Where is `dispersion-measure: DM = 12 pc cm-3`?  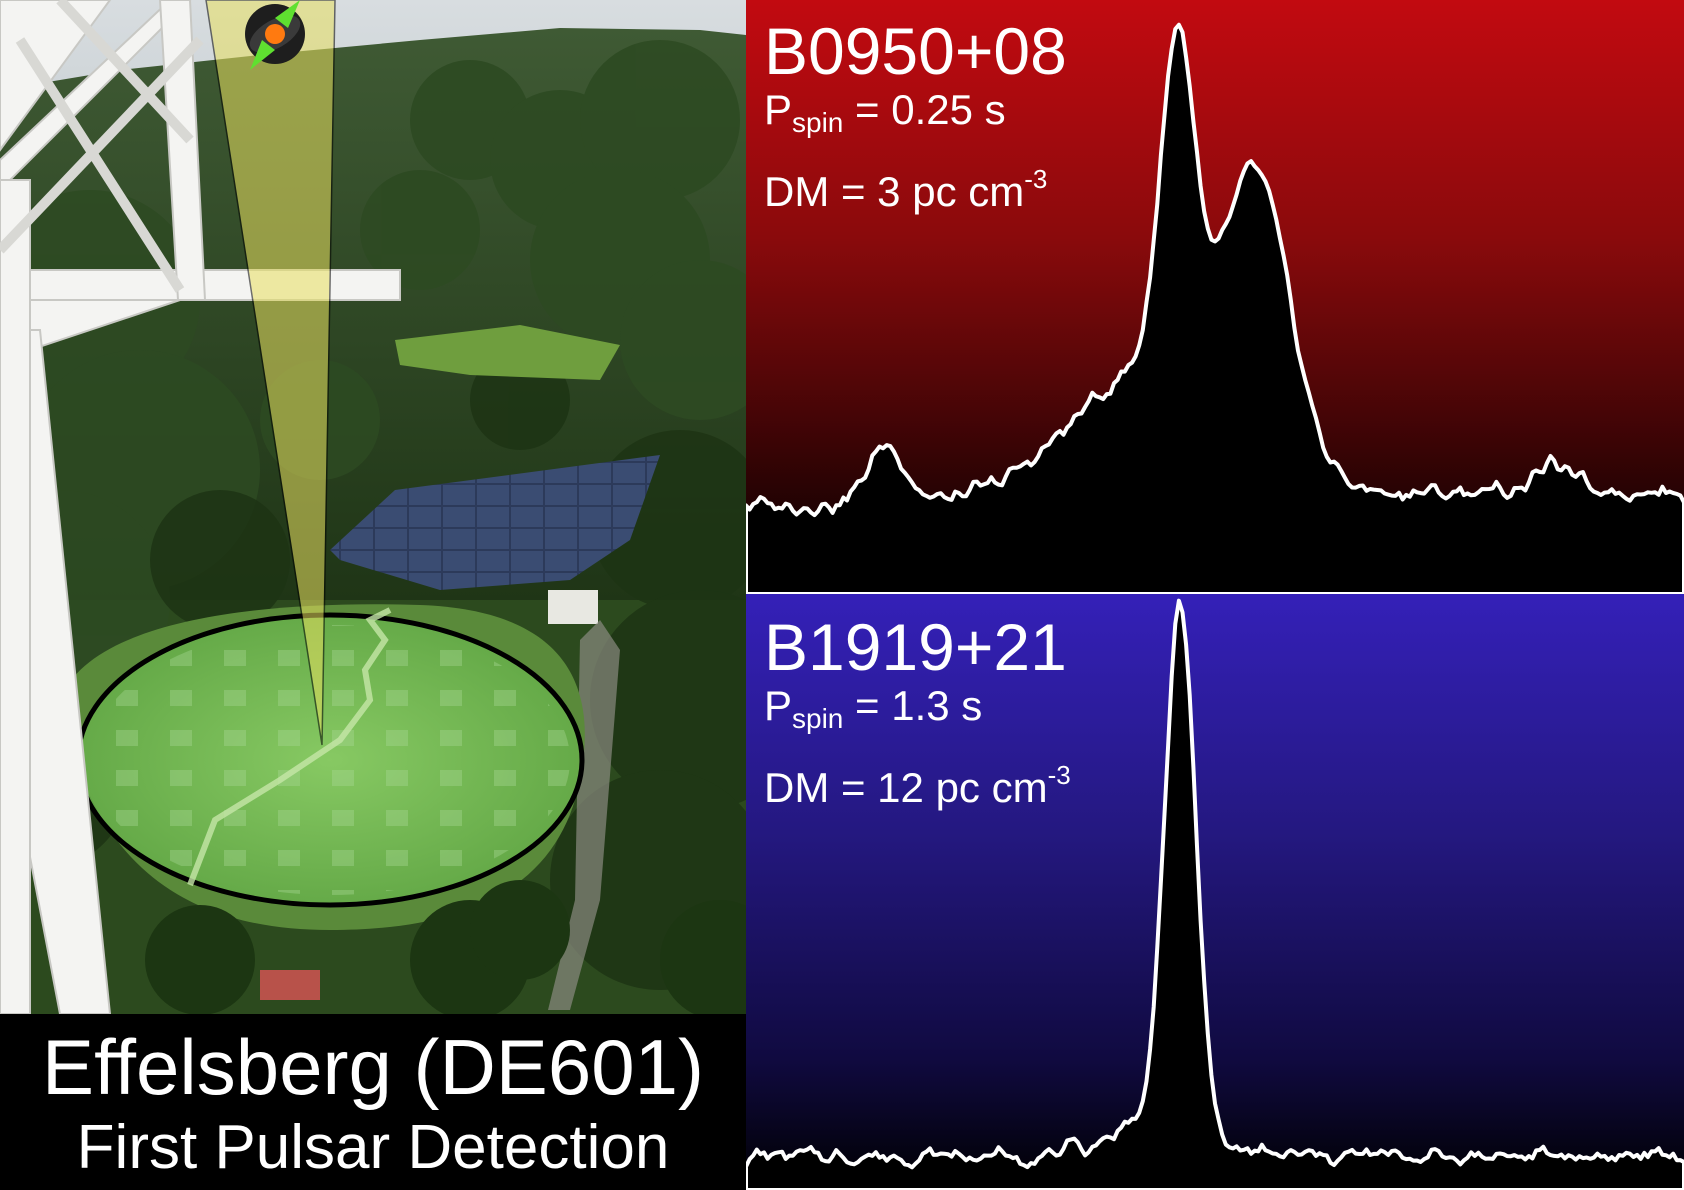 dispersion-measure: DM = 12 pc cm-3 is located at coordinates (917, 785).